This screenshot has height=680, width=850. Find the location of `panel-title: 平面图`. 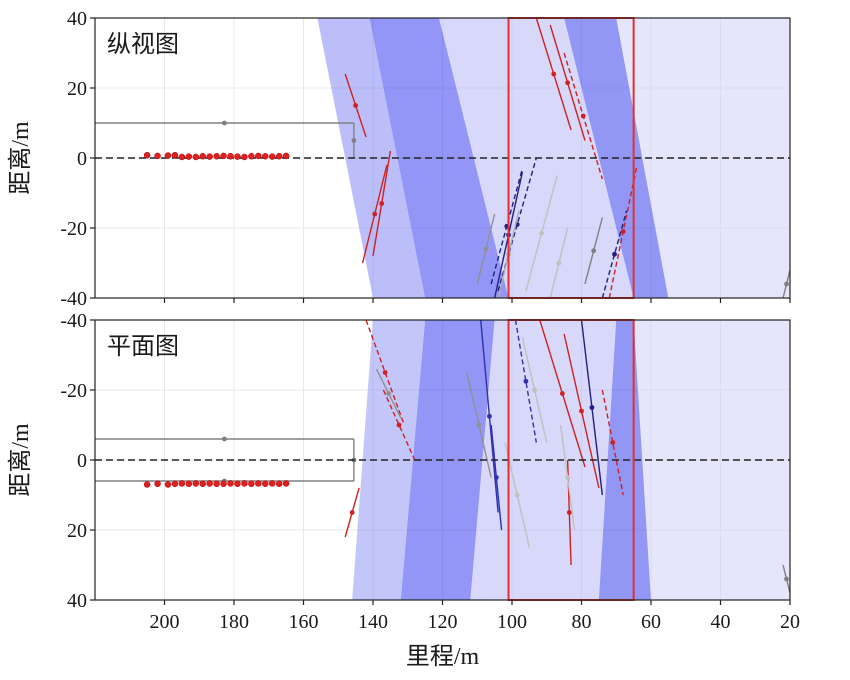

panel-title: 平面图 is located at coordinates (143, 347).